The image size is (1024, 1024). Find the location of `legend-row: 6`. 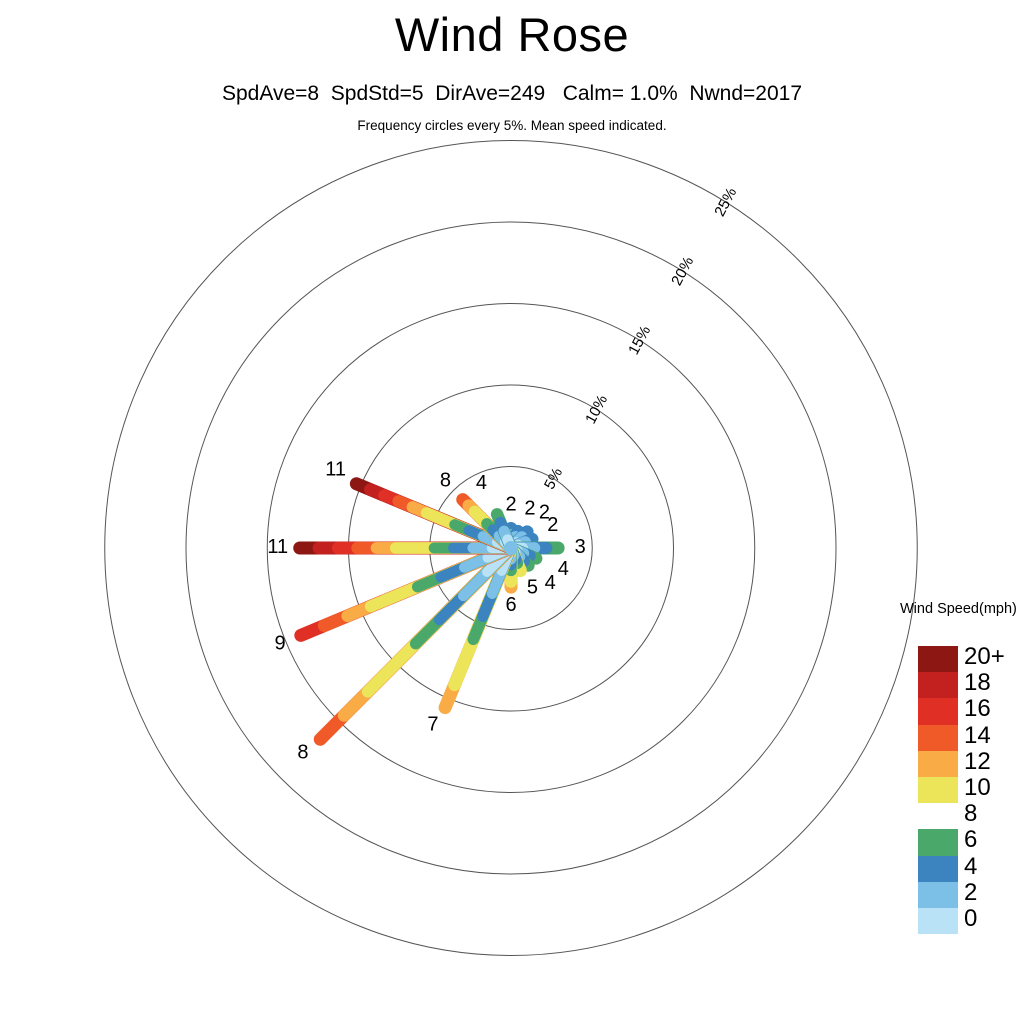

legend-row: 6 is located at coordinates (947, 841).